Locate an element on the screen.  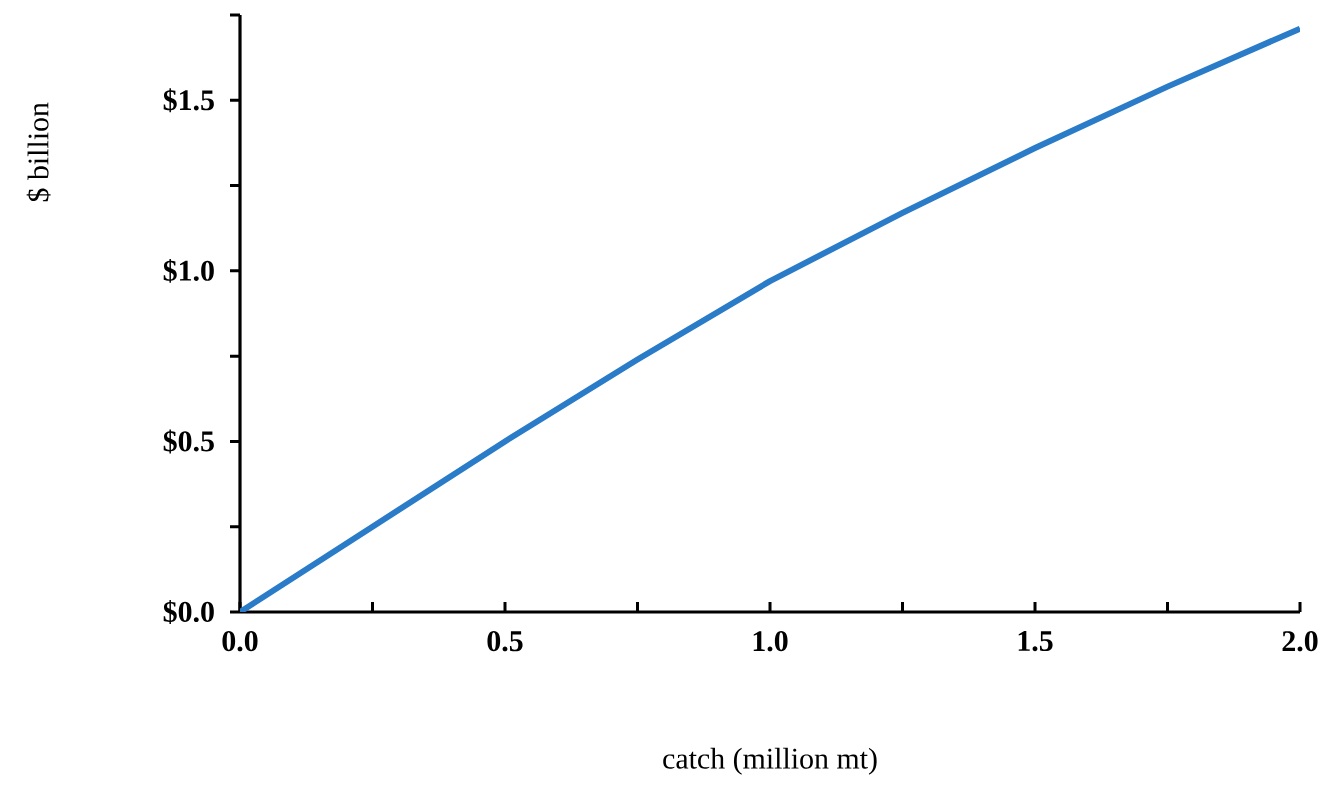
x-tick-label: 0.0 is located at coordinates (240, 641).